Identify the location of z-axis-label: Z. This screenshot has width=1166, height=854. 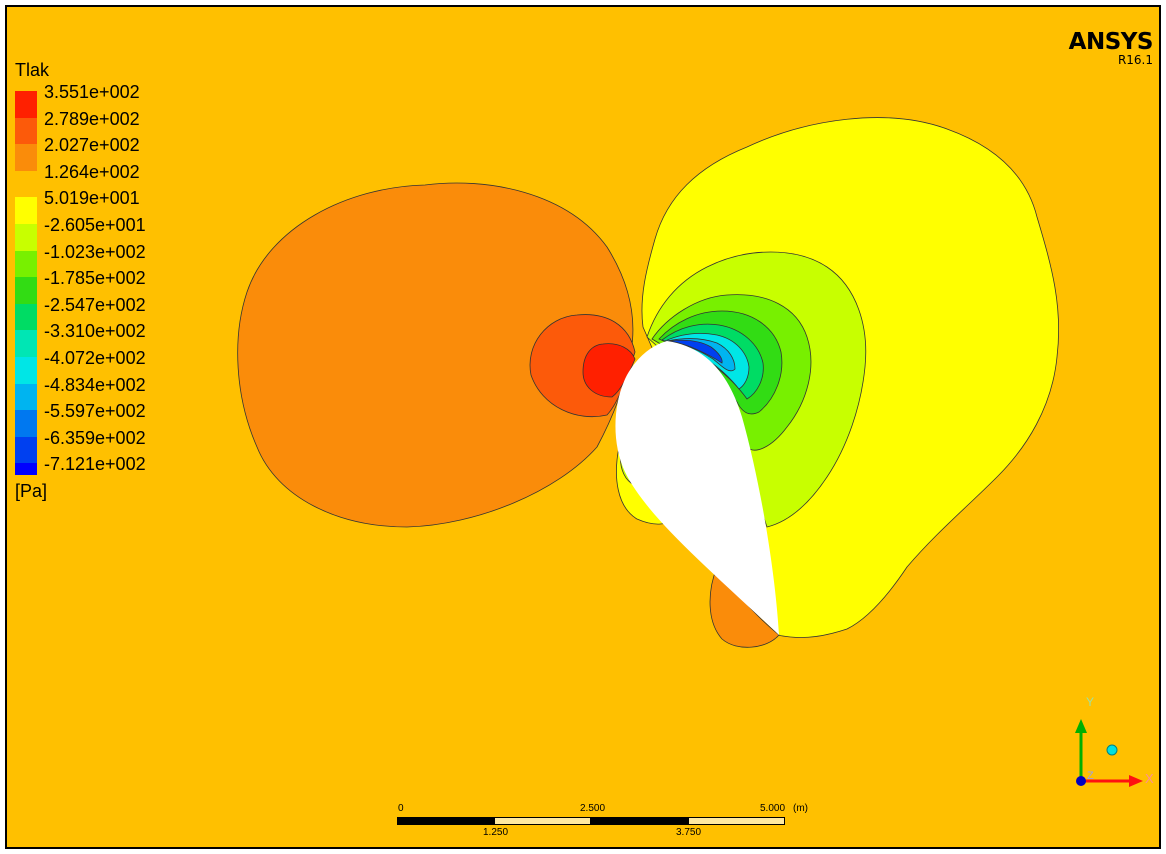
(1090, 776).